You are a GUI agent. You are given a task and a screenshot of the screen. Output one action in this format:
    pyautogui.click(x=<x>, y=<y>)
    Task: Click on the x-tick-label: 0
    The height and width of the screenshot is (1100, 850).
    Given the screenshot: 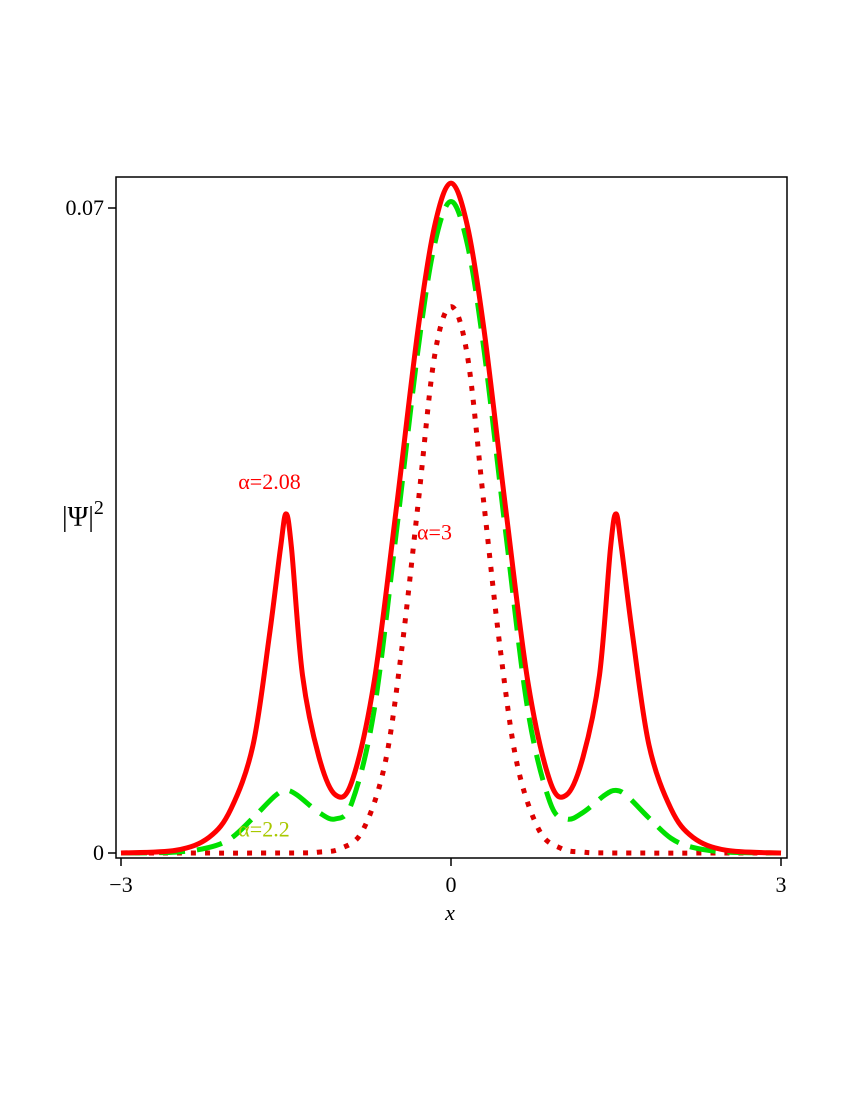 What is the action you would take?
    pyautogui.click(x=451, y=884)
    